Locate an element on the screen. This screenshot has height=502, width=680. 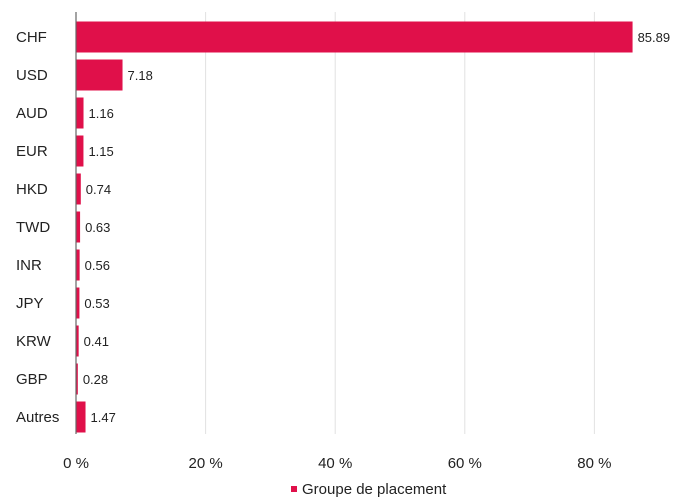
category-label: JPY is located at coordinates (30, 303).